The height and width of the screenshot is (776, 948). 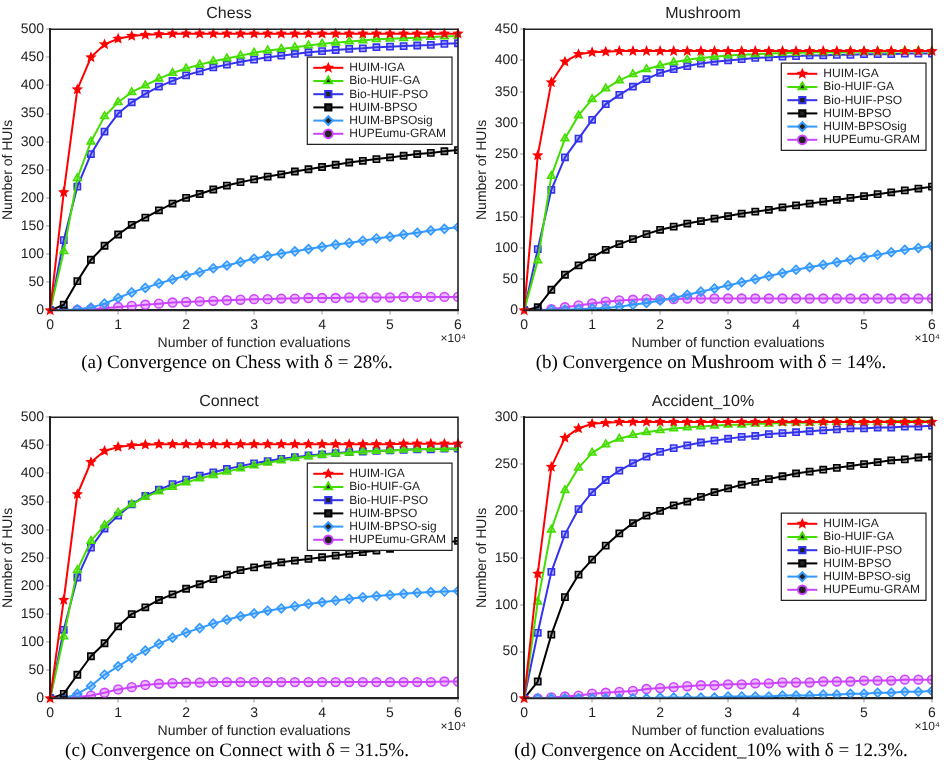 What do you see at coordinates (237, 752) in the screenshot?
I see `text: (c) Convergence on Connect with δ = 31.5%.` at bounding box center [237, 752].